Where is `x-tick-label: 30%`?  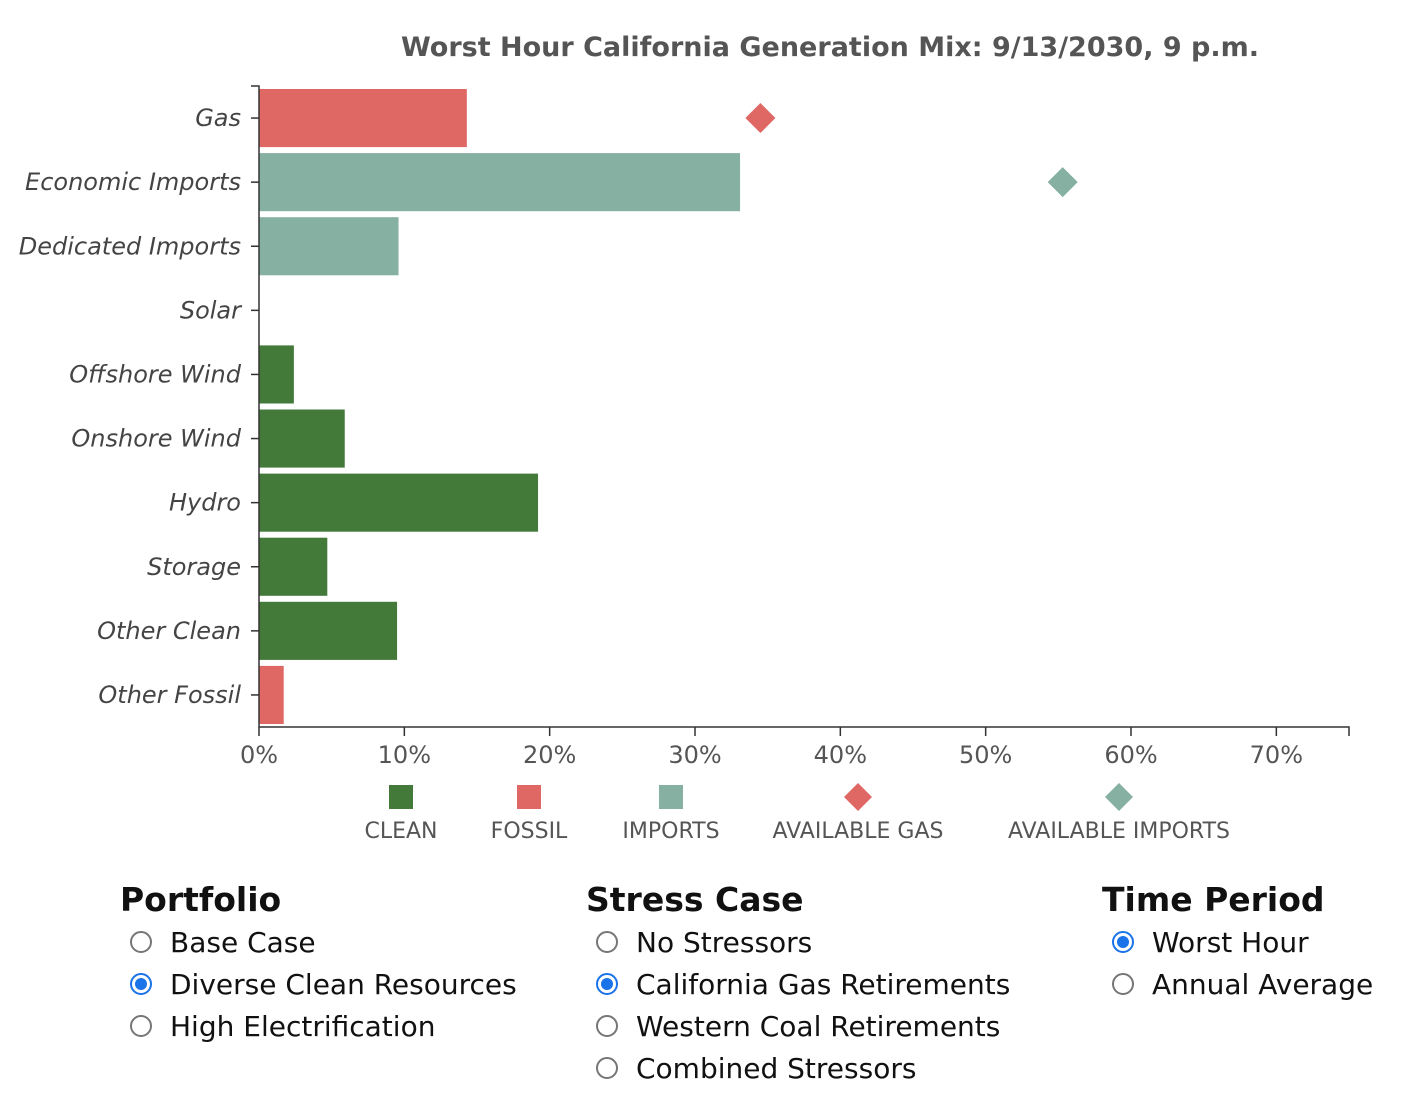 x-tick-label: 30% is located at coordinates (694, 755).